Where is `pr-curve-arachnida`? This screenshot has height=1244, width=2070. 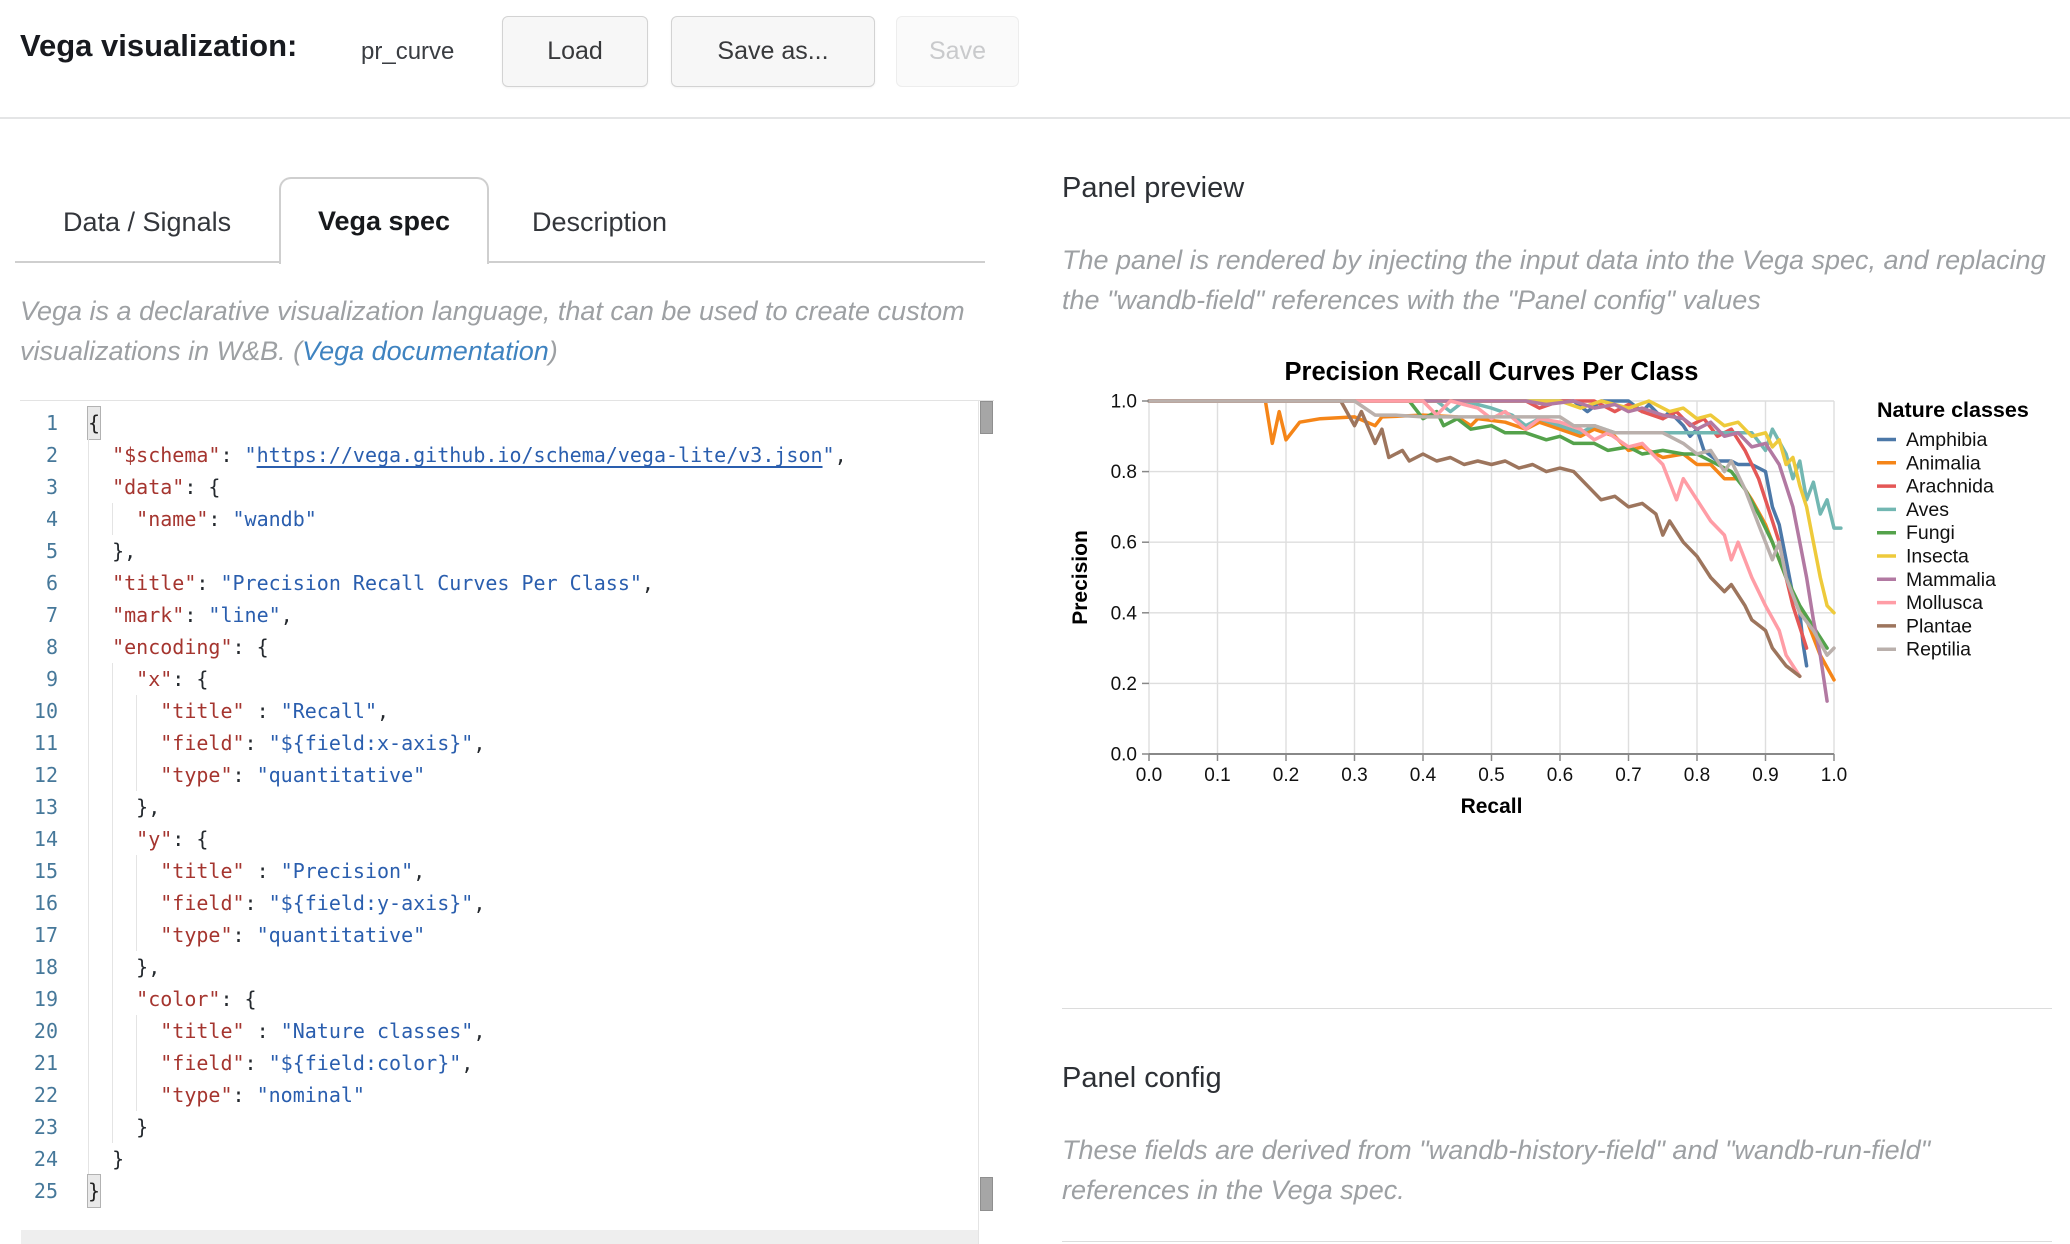 pr-curve-arachnida is located at coordinates (1478, 524).